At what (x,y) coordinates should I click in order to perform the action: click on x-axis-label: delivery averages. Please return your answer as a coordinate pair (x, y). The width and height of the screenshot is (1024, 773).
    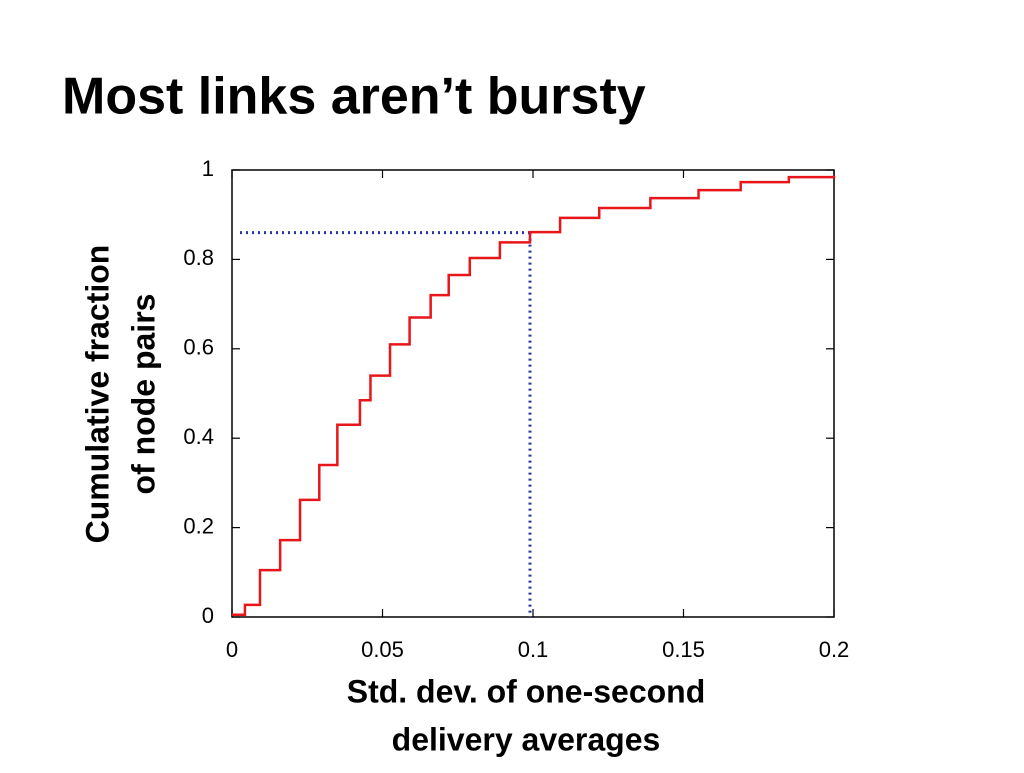
    Looking at the image, I should click on (526, 739).